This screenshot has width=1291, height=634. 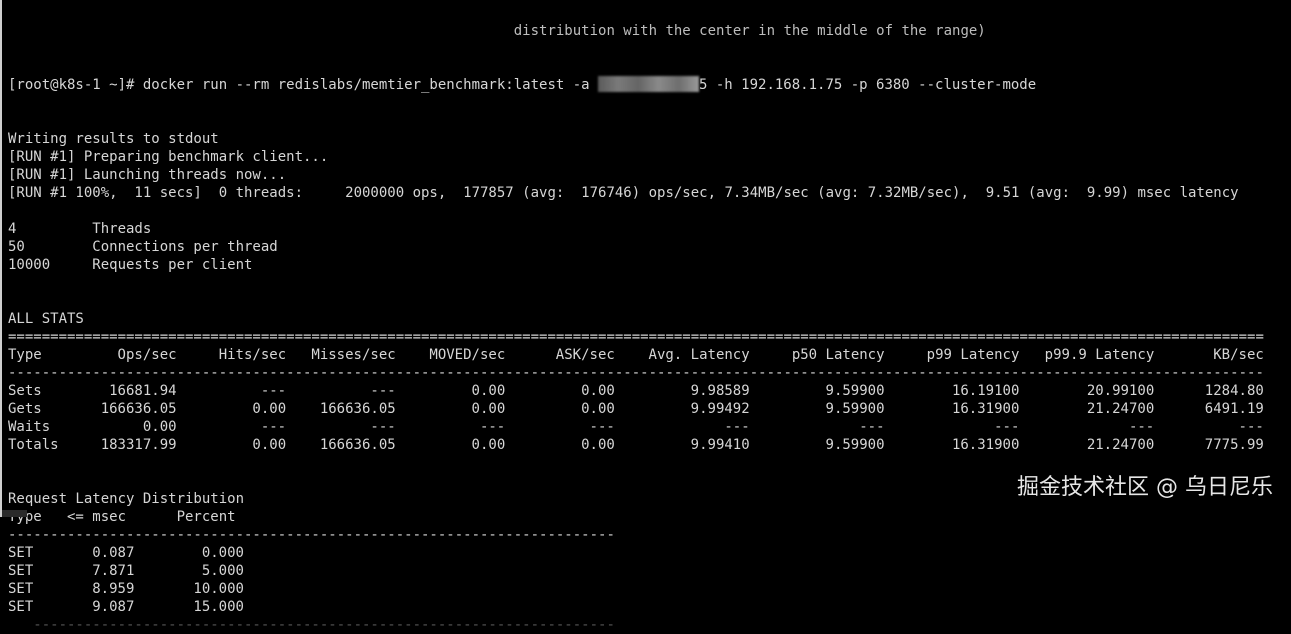 What do you see at coordinates (636, 427) in the screenshot?
I see `stats-row: Waits 0.00 --- --- --- --- --- --- --- --- ---` at bounding box center [636, 427].